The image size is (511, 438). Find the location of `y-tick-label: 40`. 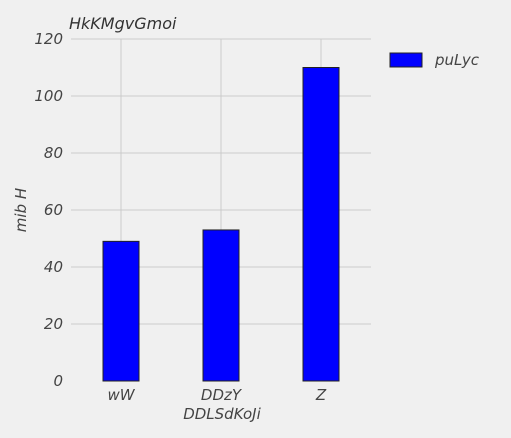

y-tick-label: 40 is located at coordinates (53, 267).